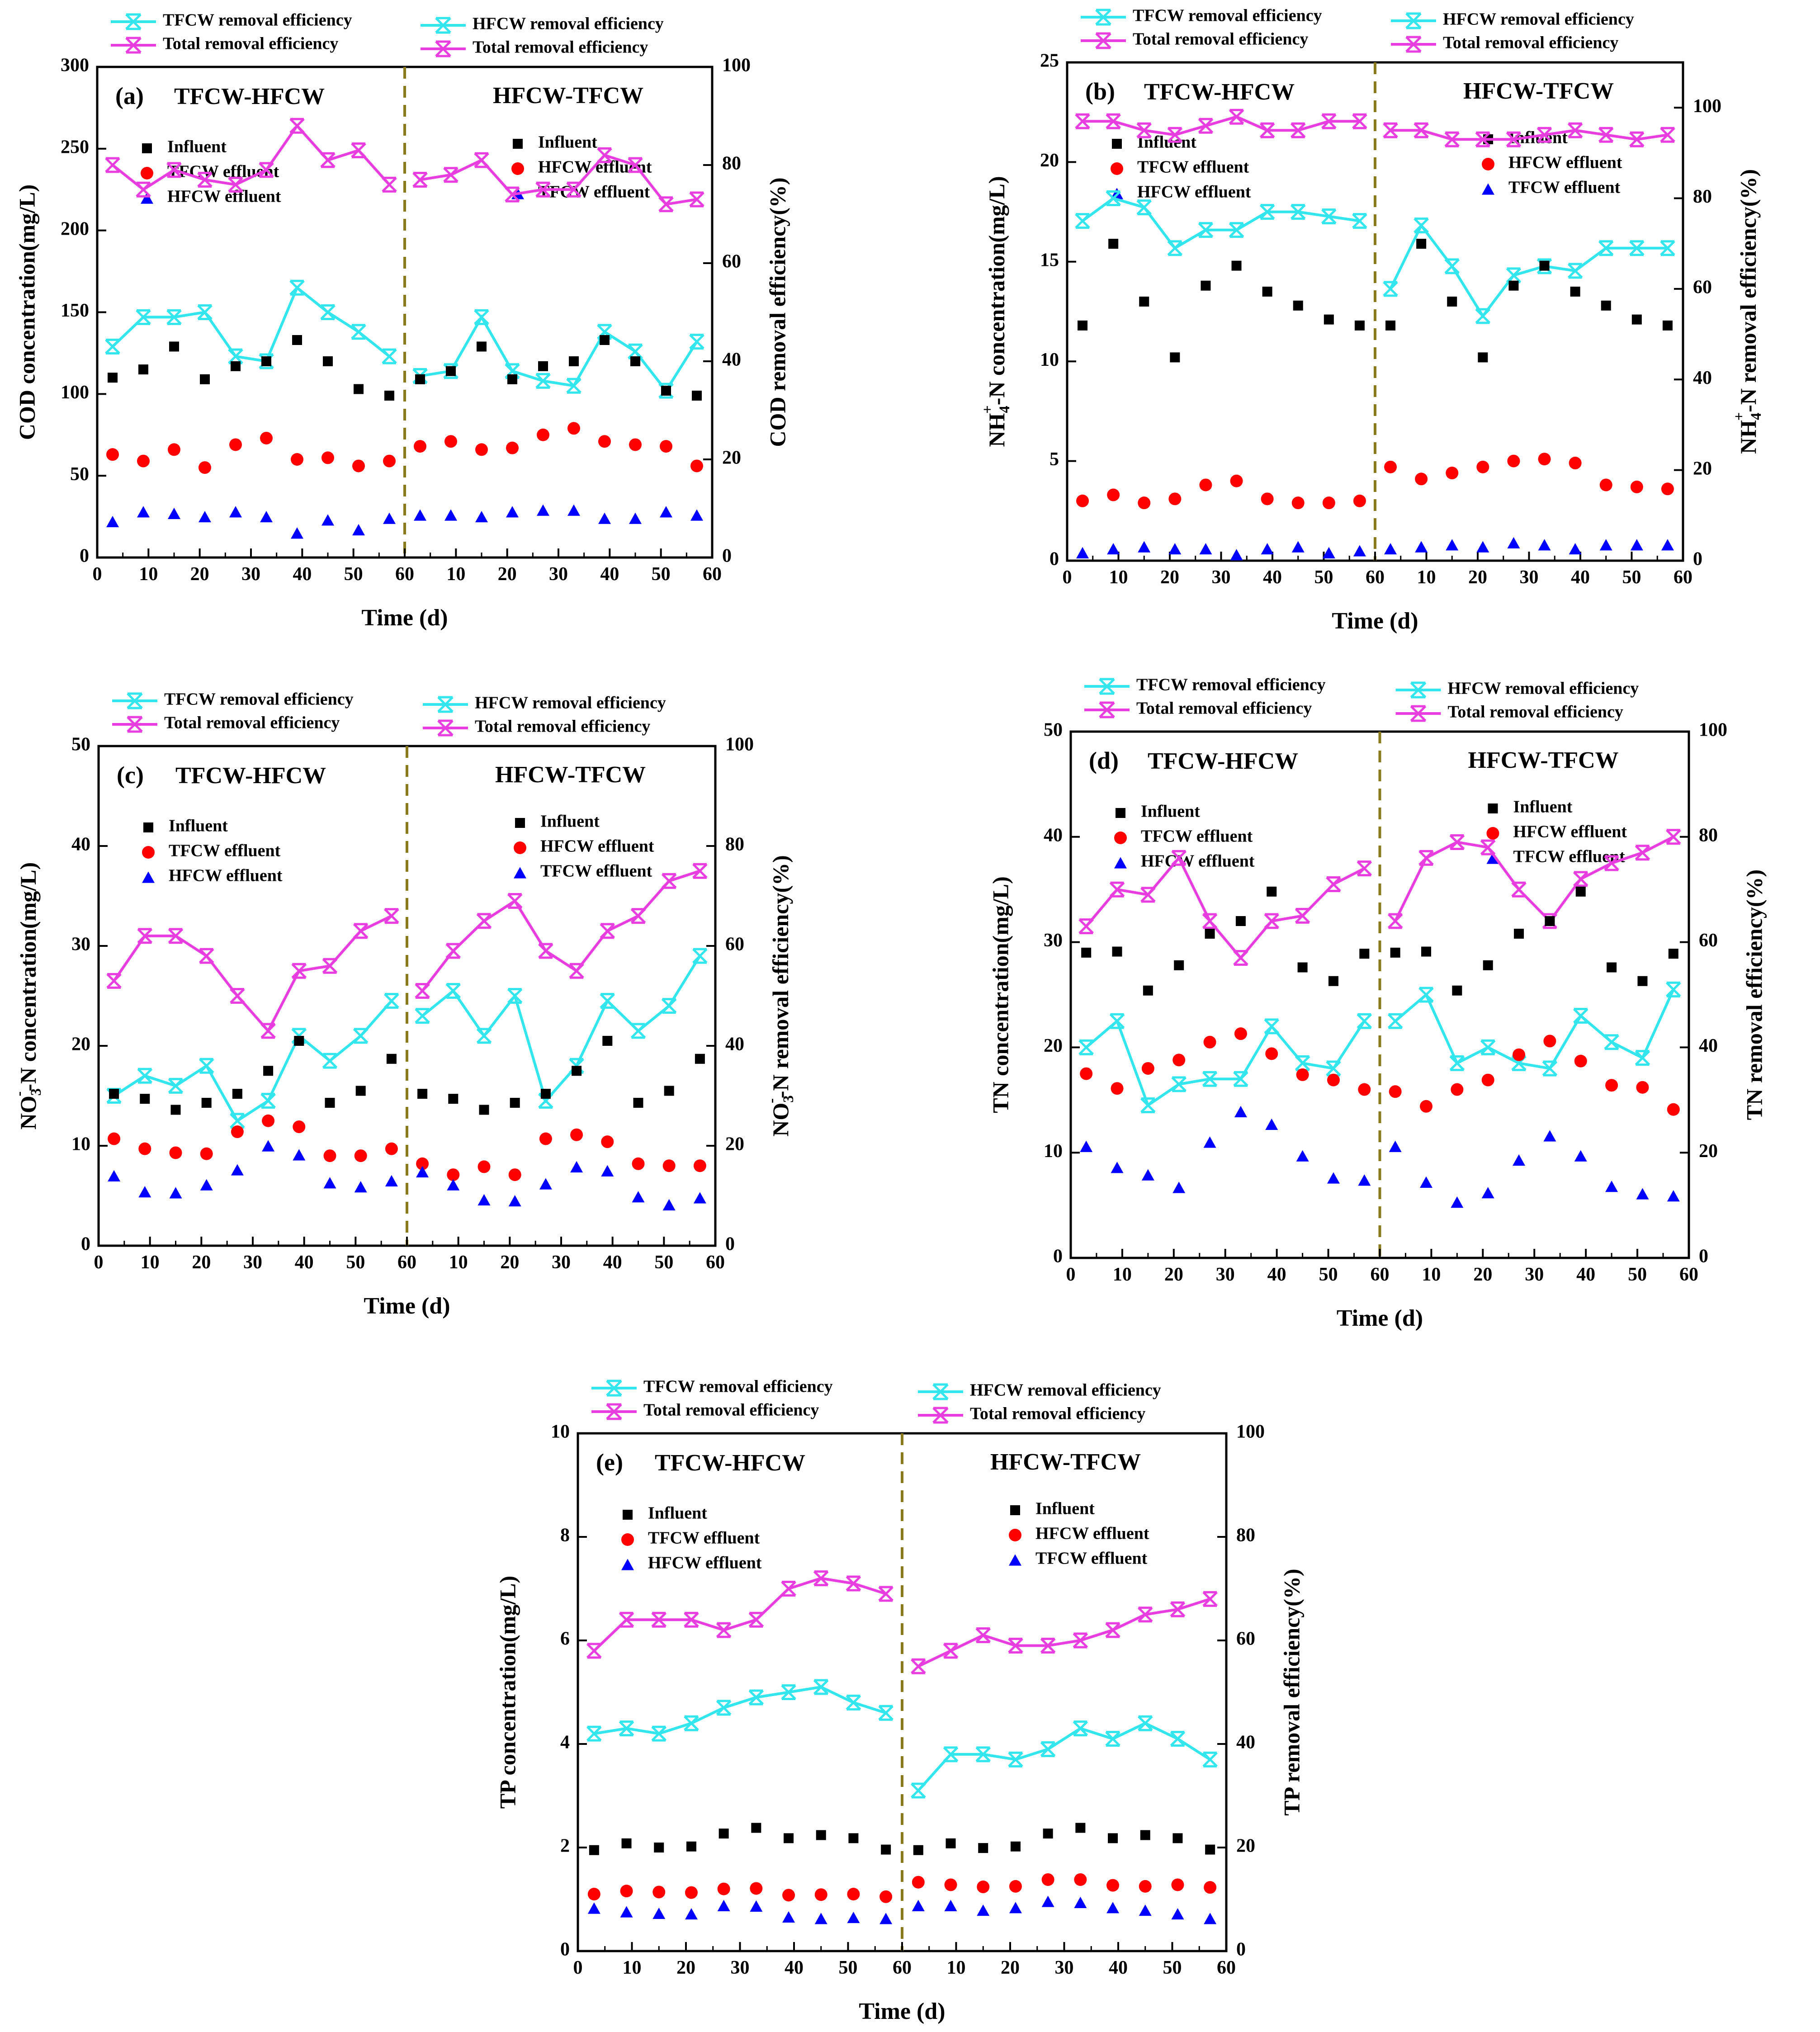 Image resolution: width=1820 pixels, height=2032 pixels. Describe the element at coordinates (561, 931) in the screenshot. I see `stage2-total-efficiency-line` at that location.